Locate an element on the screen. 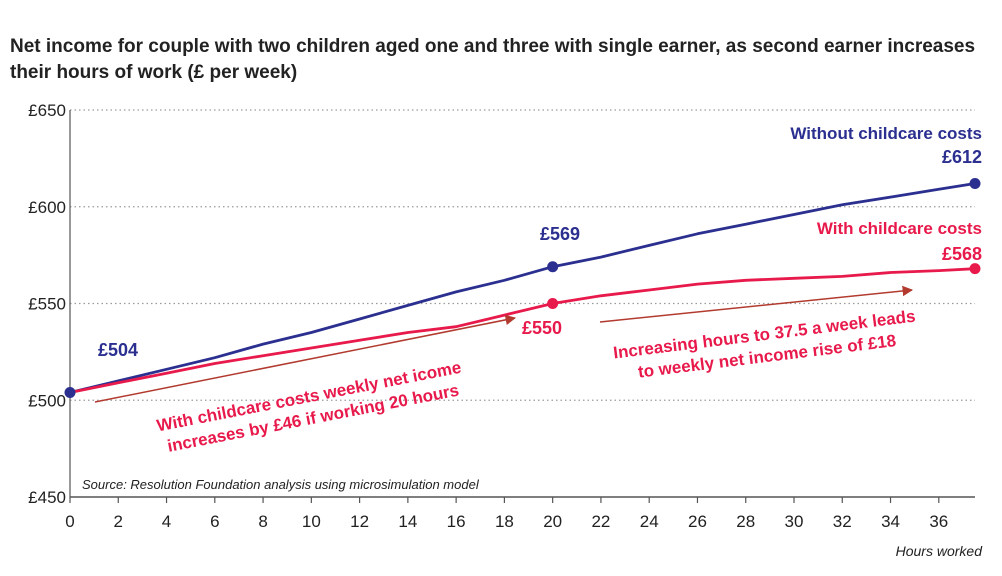 This screenshot has width=1002, height=576. x-tick-label: 12 is located at coordinates (359, 521).